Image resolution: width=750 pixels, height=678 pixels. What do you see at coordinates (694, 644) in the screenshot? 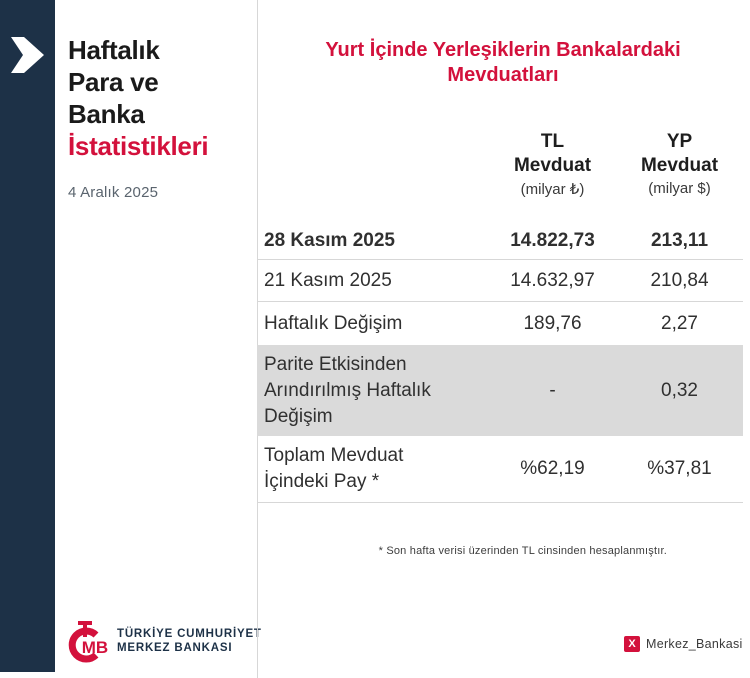
I see `social-handle-text: Merkez_Bankasi` at bounding box center [694, 644].